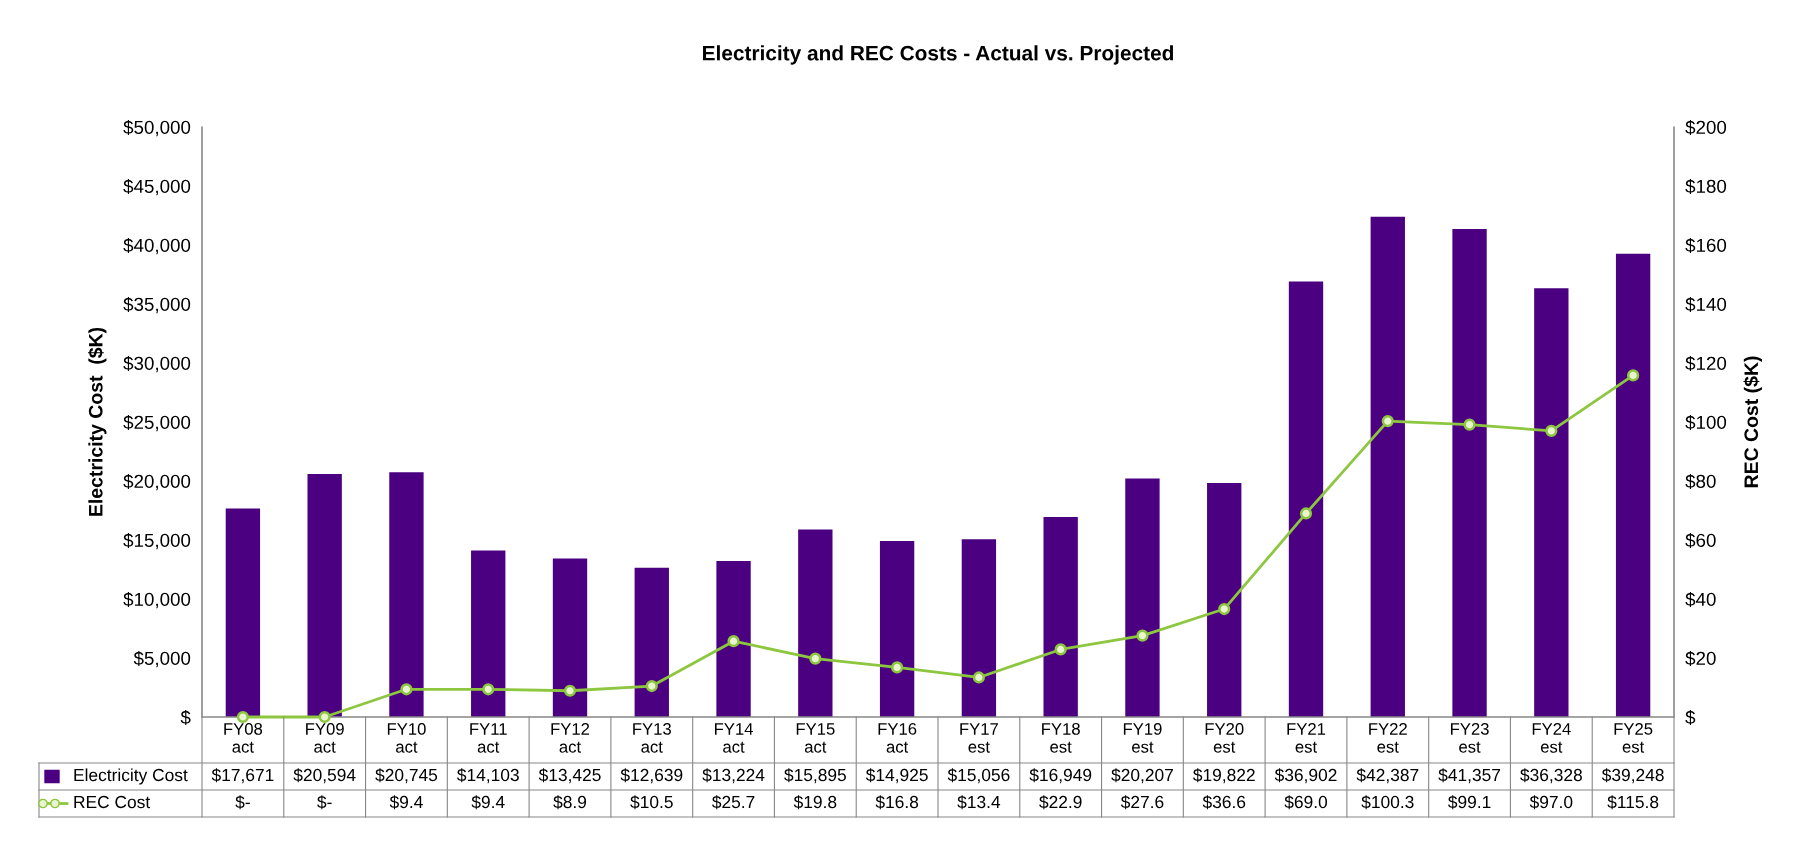  I want to click on data-label: $99.1, so click(1469, 802).